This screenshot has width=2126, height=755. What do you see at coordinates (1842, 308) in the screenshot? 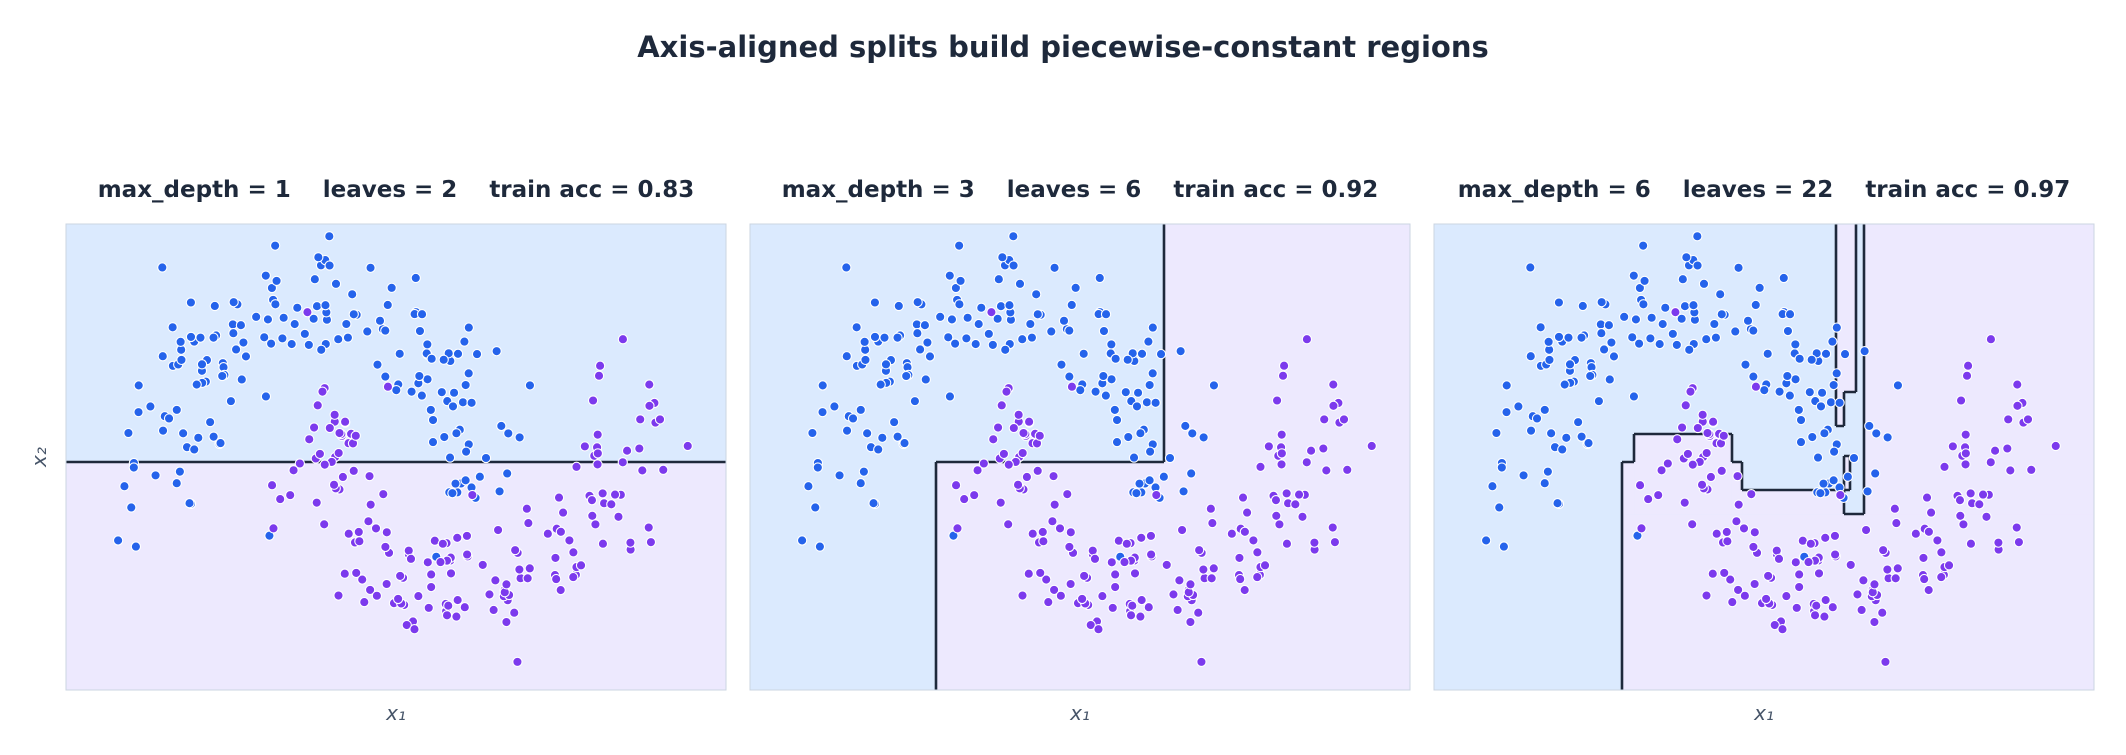
I see `decision-region-class-b` at bounding box center [1842, 308].